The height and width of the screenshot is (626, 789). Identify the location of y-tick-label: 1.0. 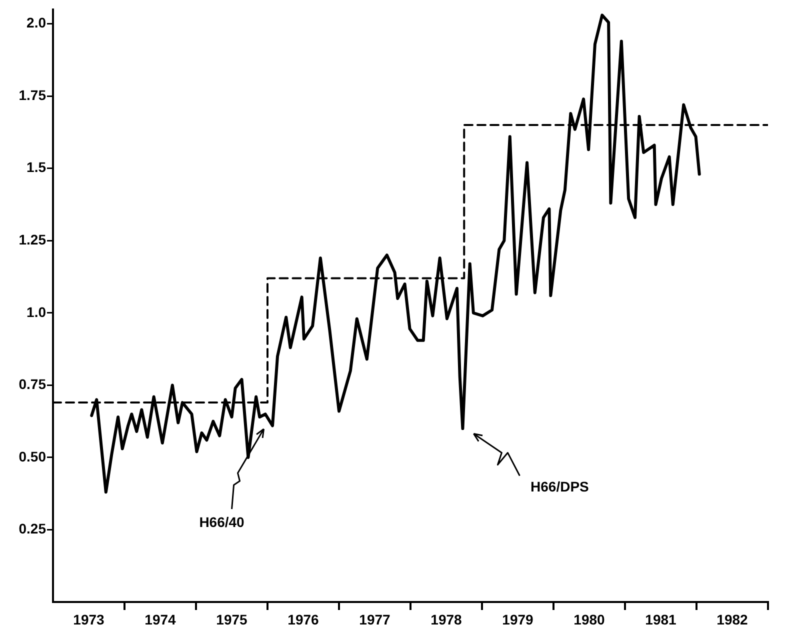
(36, 312).